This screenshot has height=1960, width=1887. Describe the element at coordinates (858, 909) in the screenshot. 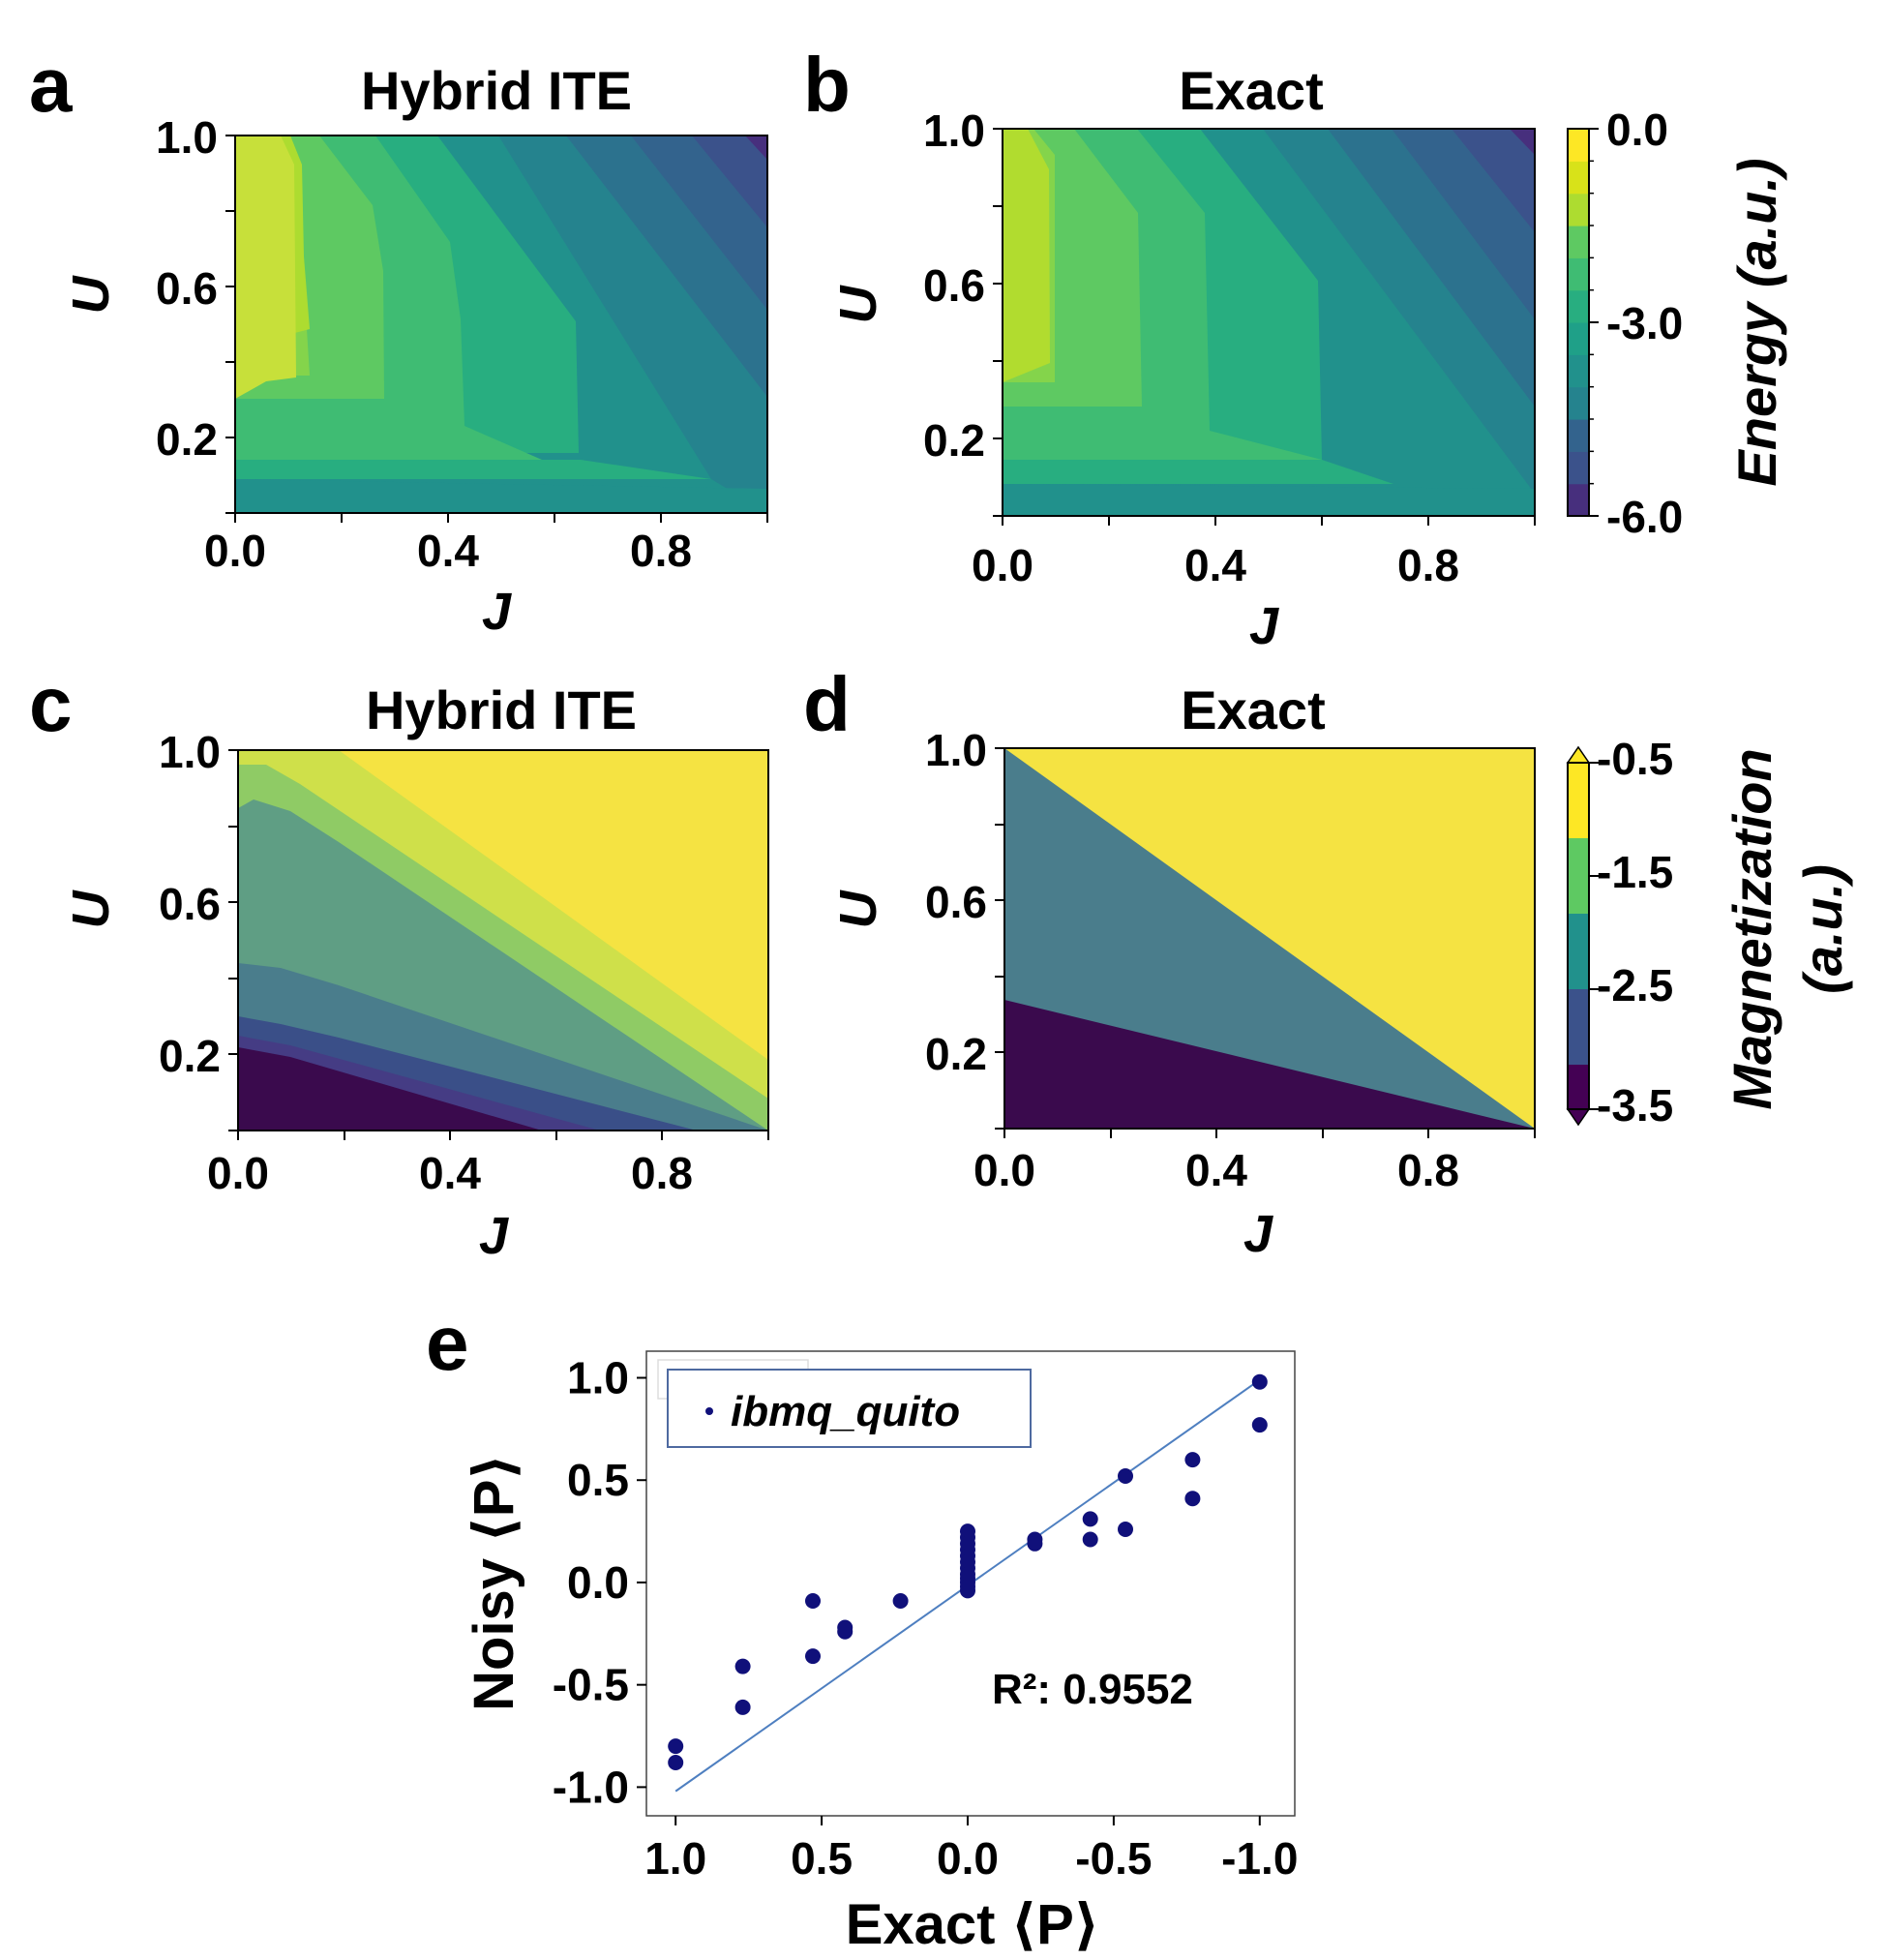

I see `panel-d-ylabel: U` at that location.